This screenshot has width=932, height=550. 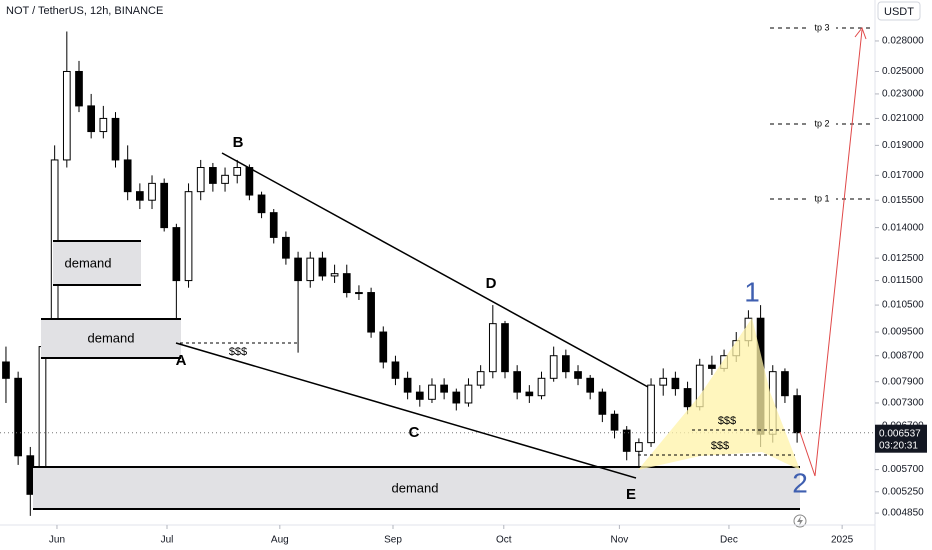 What do you see at coordinates (406, 410) in the screenshot?
I see `trend-line` at bounding box center [406, 410].